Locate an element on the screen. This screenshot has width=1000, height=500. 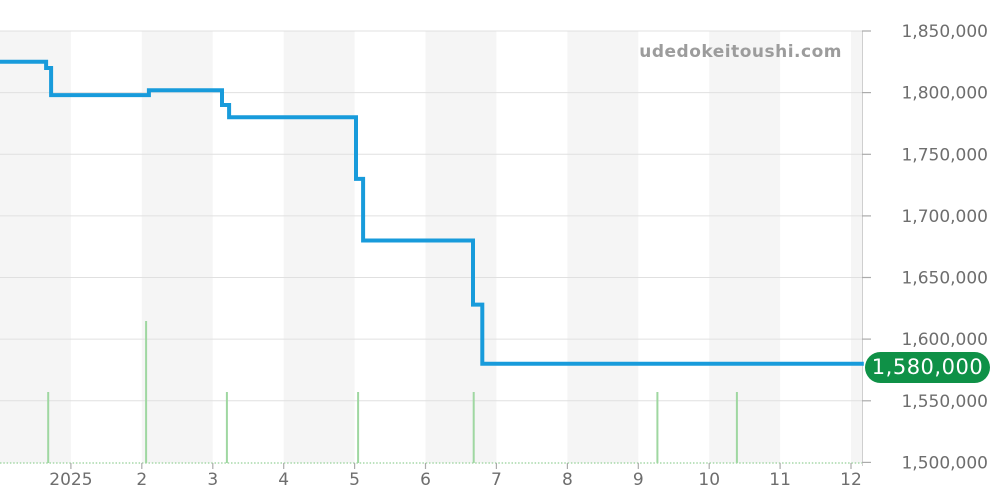
y-tick-label: 1,800,000 is located at coordinates (944, 94).